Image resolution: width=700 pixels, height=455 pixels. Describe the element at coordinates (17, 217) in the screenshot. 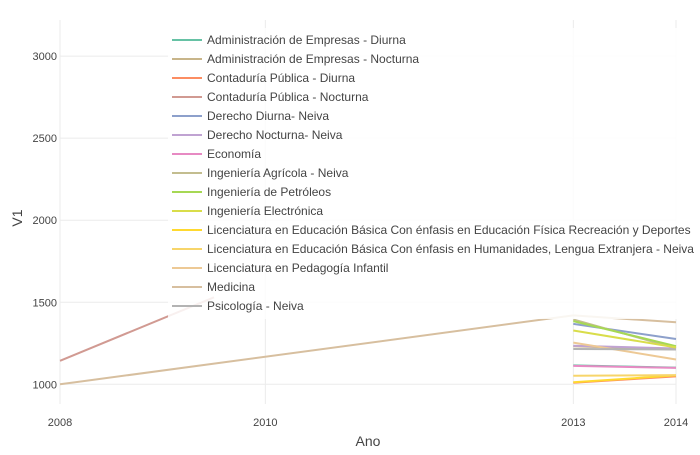

I see `y-axis-title: V1` at that location.